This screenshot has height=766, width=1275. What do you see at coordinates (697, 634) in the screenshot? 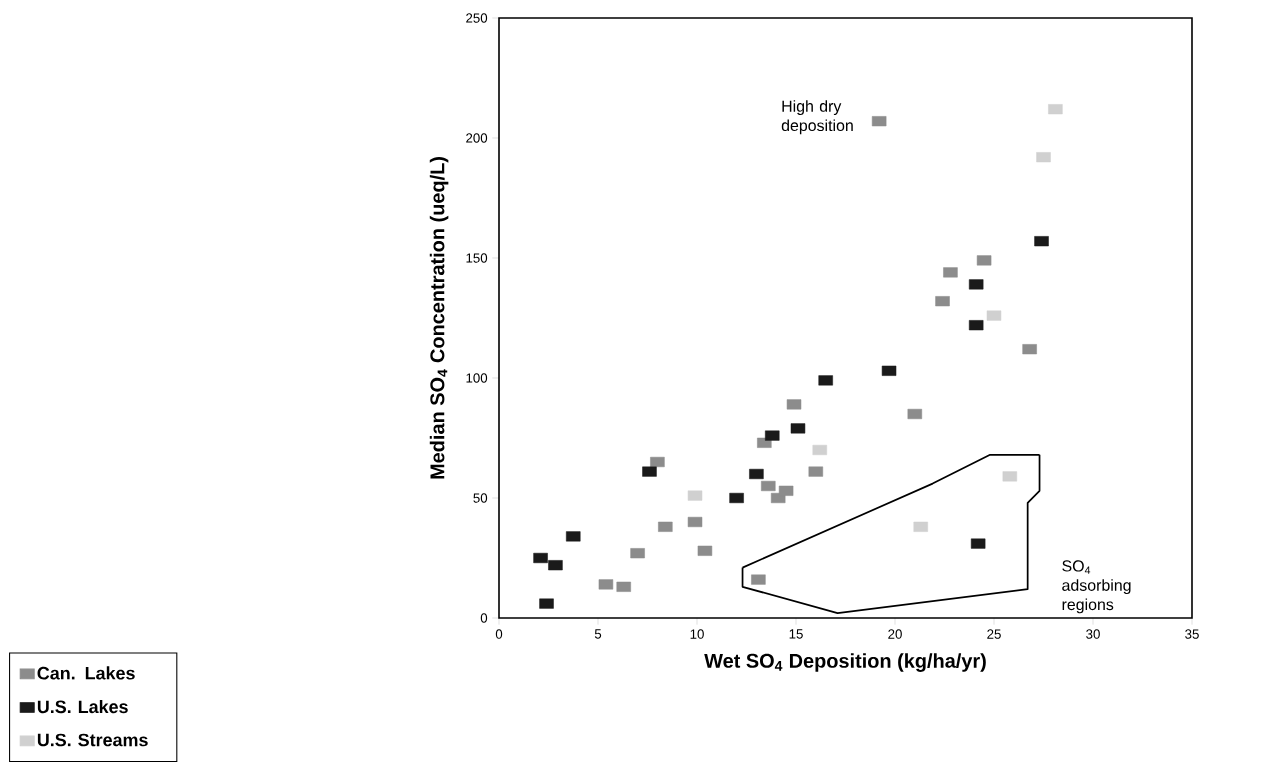
I see `x-tick-label: 10` at bounding box center [697, 634].